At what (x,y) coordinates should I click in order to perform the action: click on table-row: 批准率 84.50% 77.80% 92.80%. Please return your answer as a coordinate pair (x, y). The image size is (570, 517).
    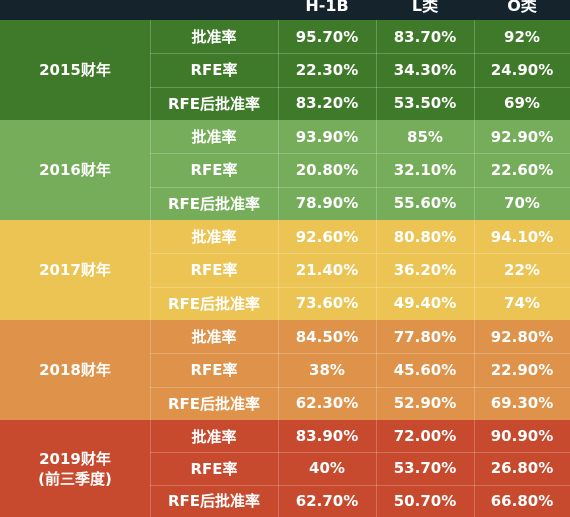
    Looking at the image, I should click on (360, 337).